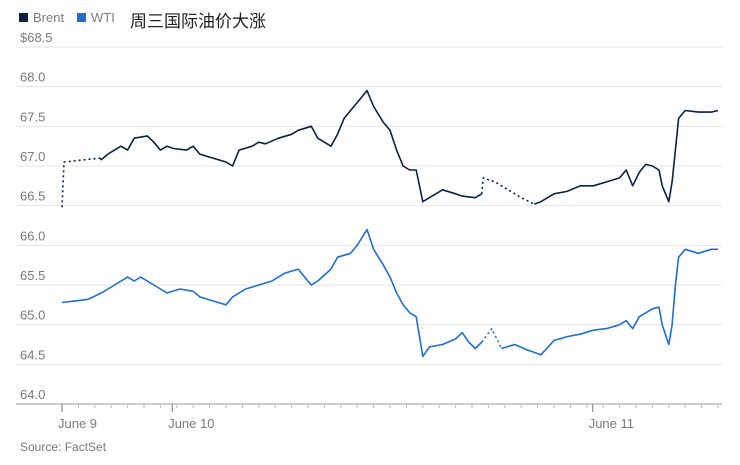  What do you see at coordinates (67, 17) in the screenshot?
I see `legend: Brent WTI` at bounding box center [67, 17].